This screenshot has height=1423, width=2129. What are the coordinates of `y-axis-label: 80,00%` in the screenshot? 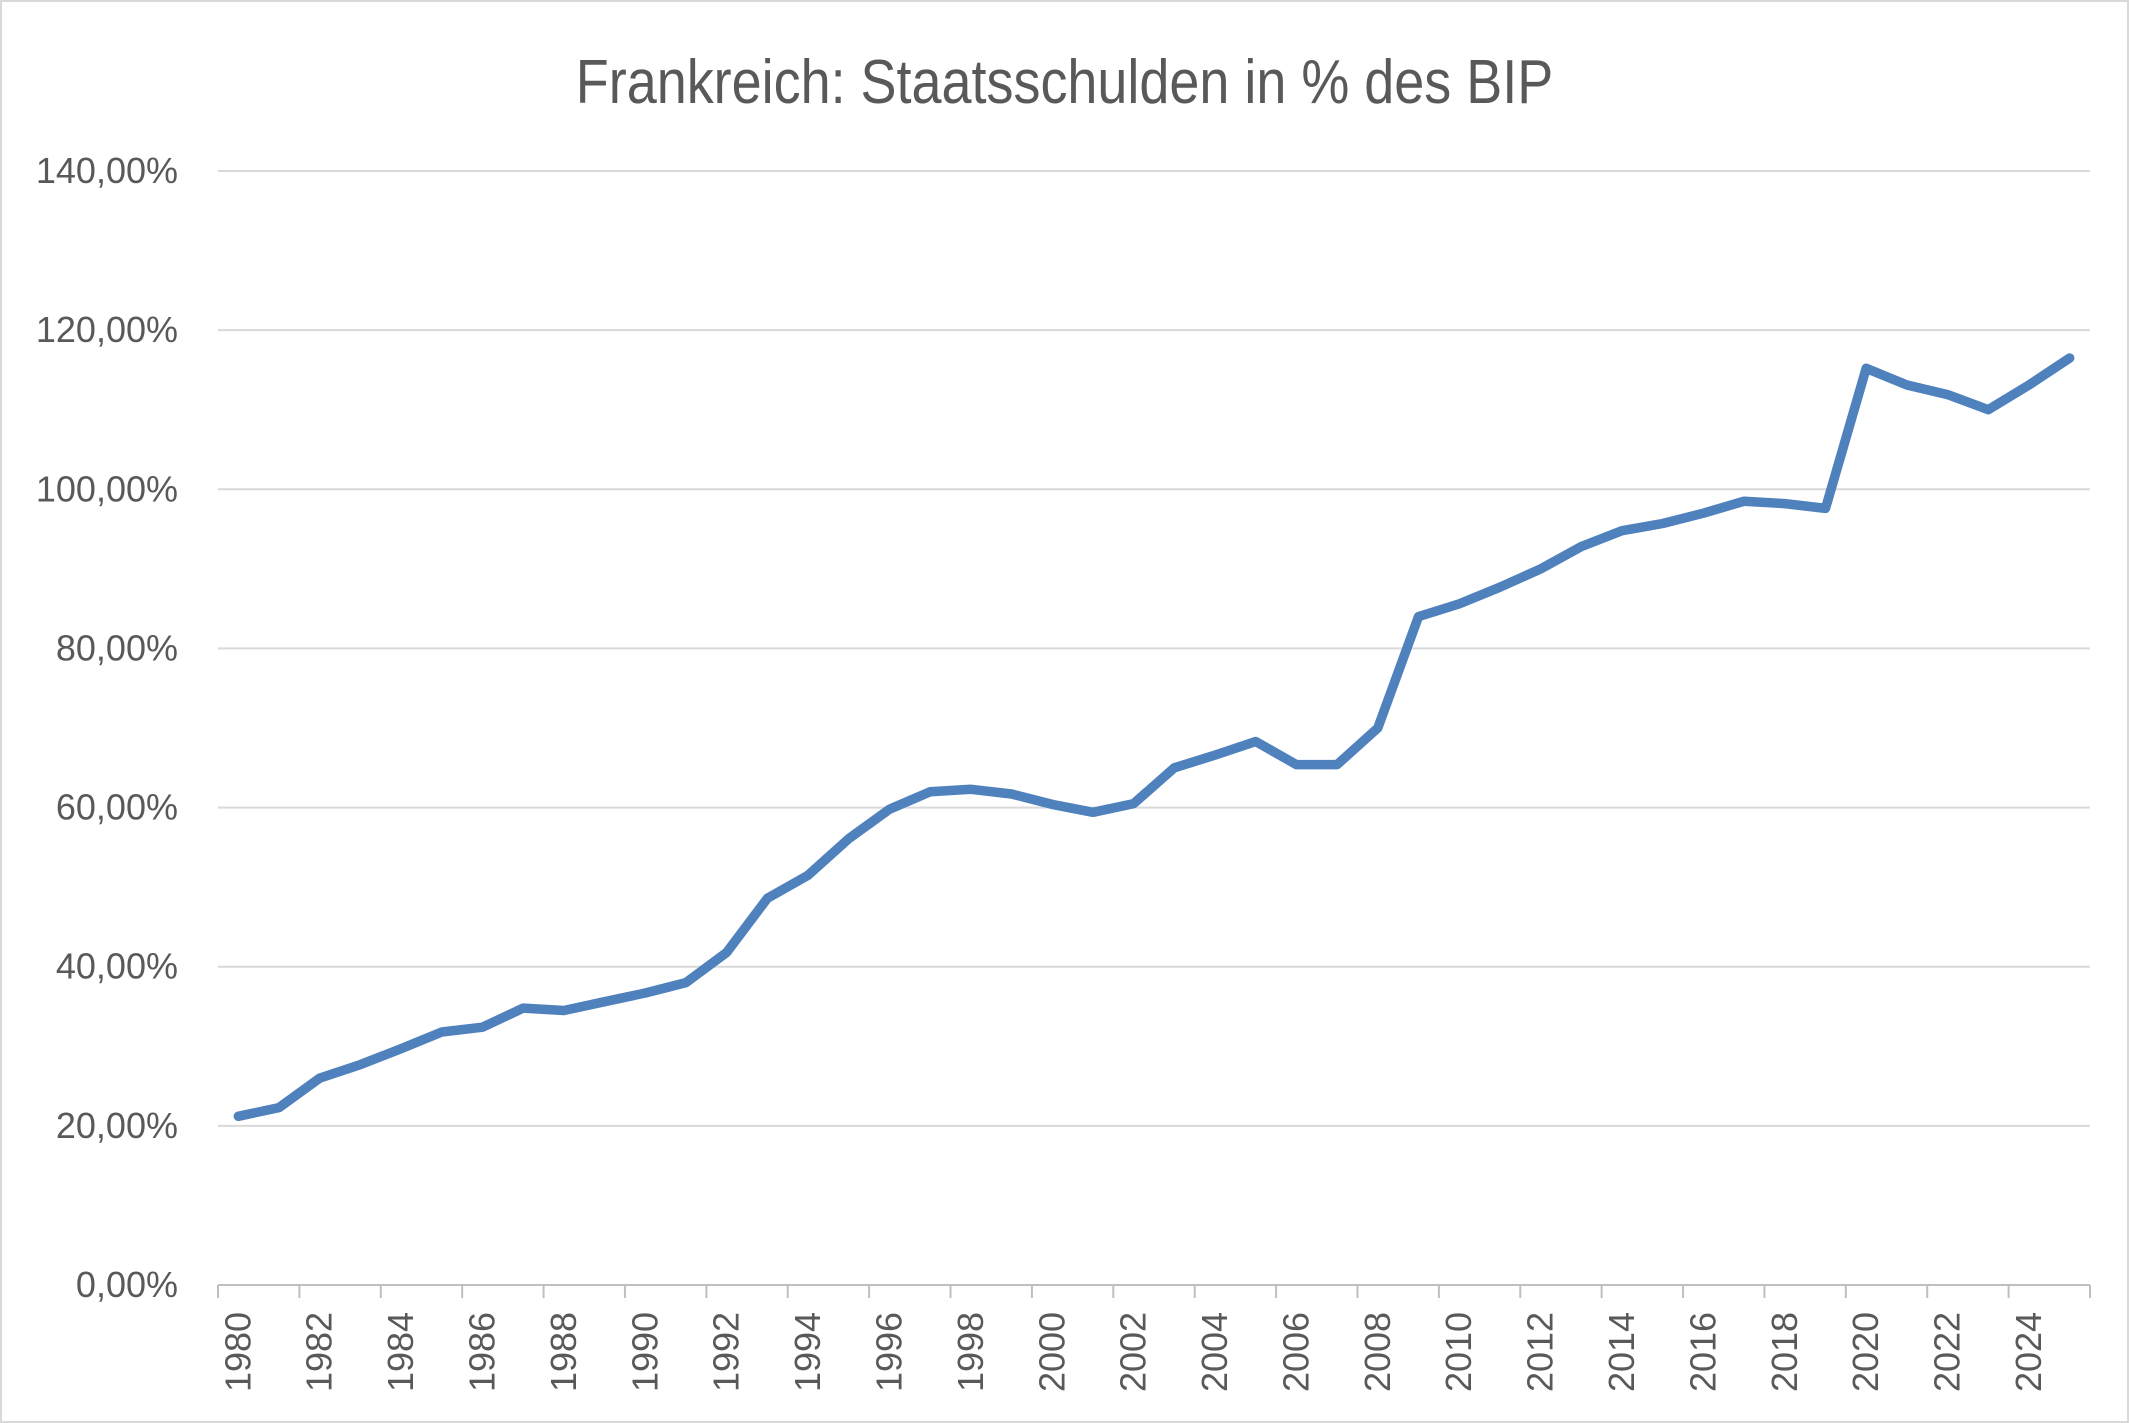 It's located at (117, 647).